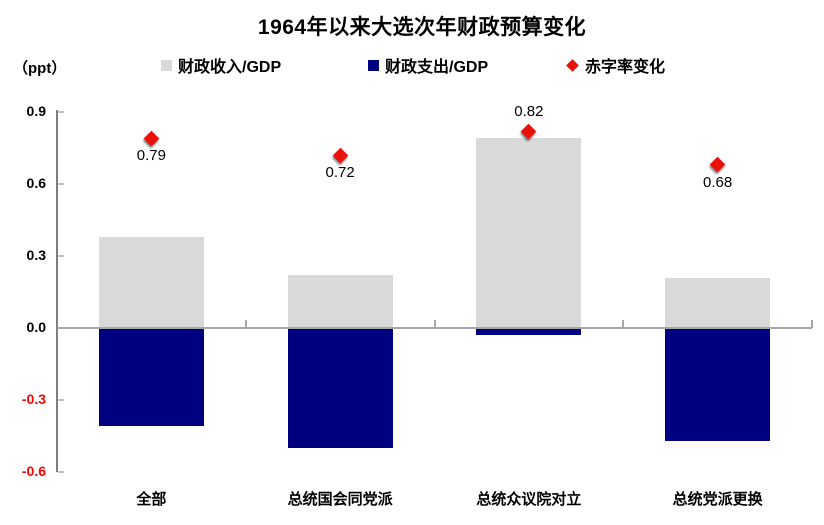 The image size is (824, 525). What do you see at coordinates (422, 27) in the screenshot?
I see `chart-title: 1964年以来大选次年财政预算变化` at bounding box center [422, 27].